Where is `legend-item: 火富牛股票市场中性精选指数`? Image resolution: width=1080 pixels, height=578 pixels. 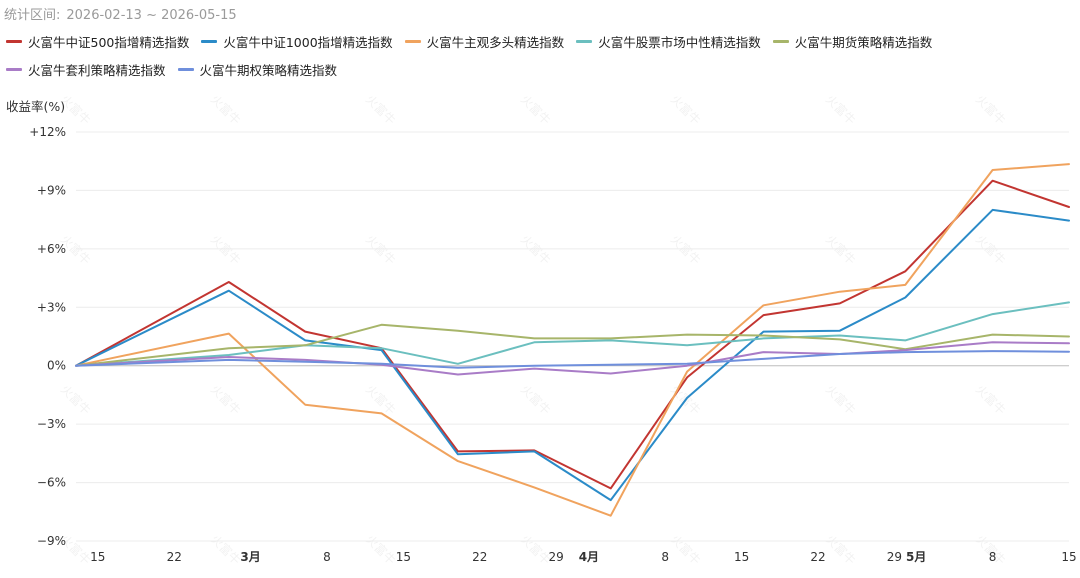 legend-item: 火富牛股票市场中性精选指数 is located at coordinates (668, 41).